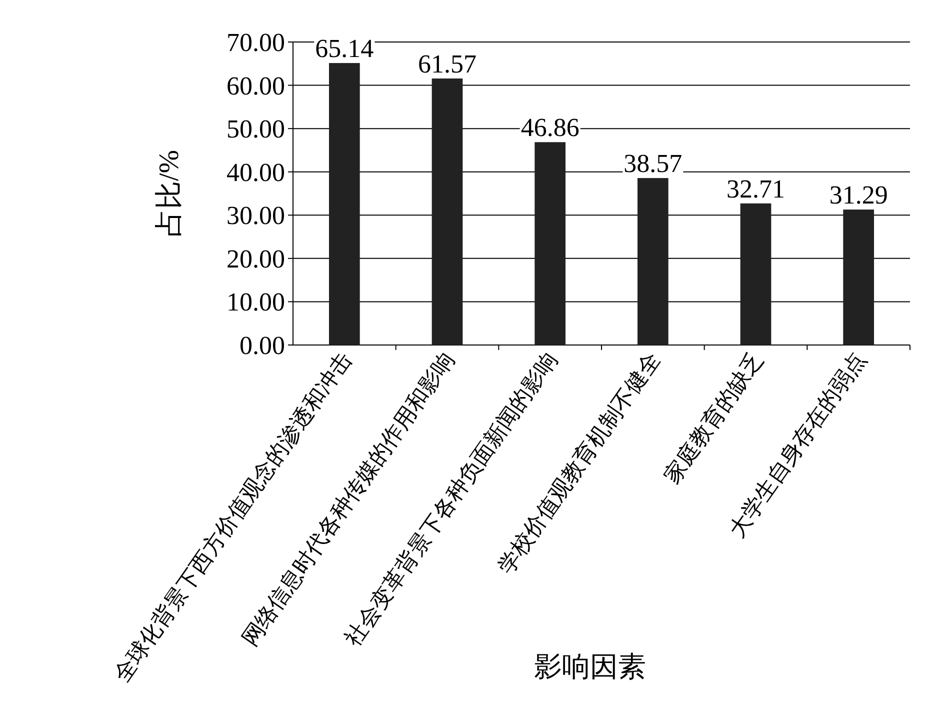  Describe the element at coordinates (169, 194) in the screenshot. I see `y-axis-title: 占比/%` at that location.